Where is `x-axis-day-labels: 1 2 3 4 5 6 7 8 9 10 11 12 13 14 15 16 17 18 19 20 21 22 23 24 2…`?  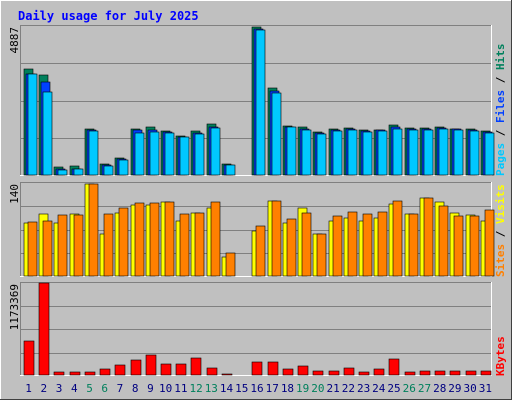
x-axis-day-labels: 1 2 3 4 5 6 7 8 9 10 11 12 13 14 15 16 17 18 19 20 21 22 23 24 2… is located at coordinates (258, 388).